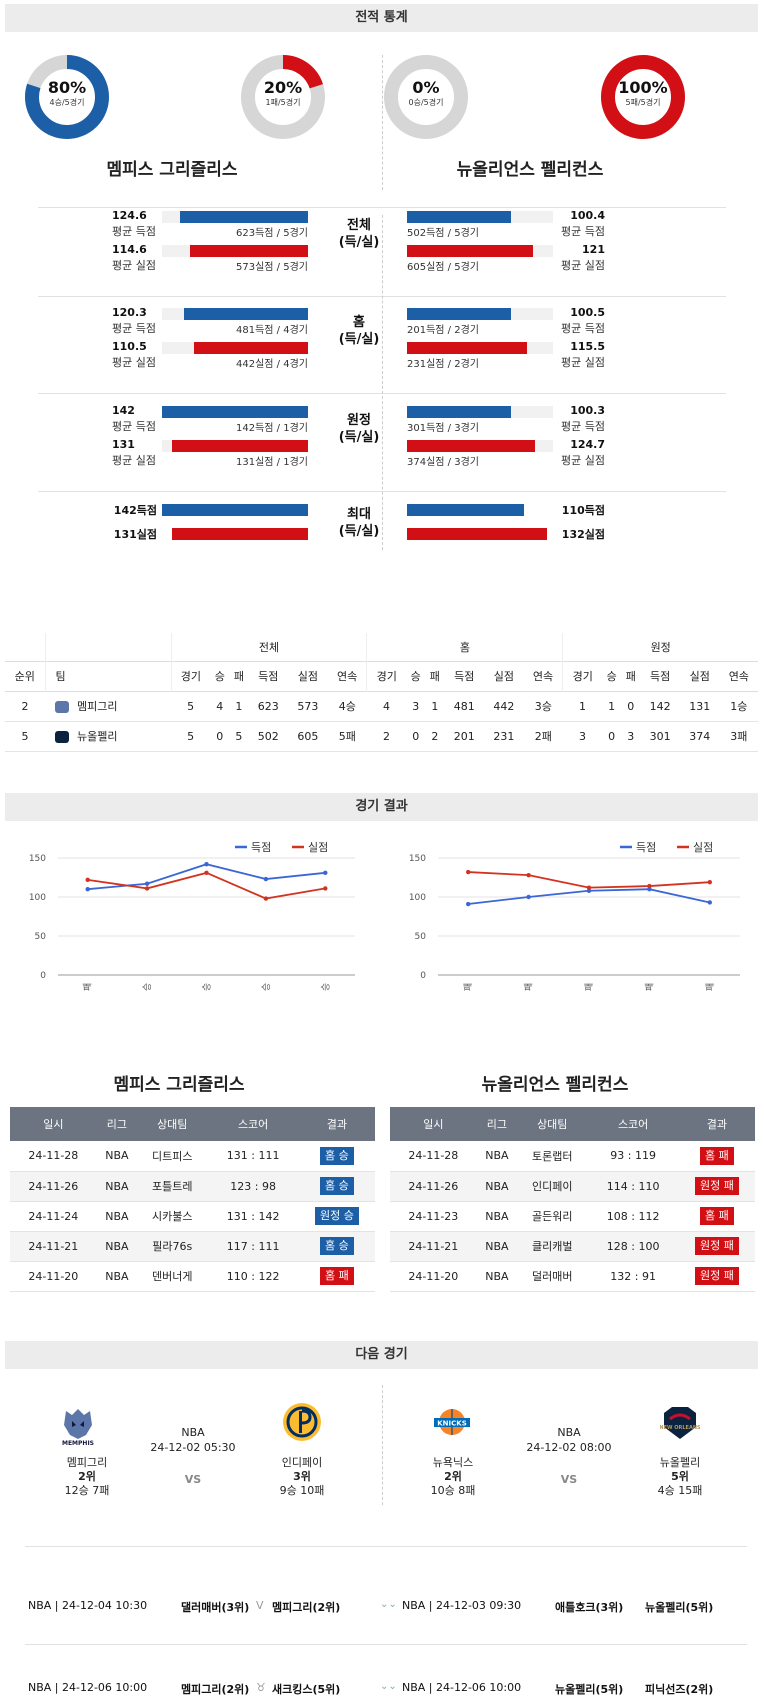 This screenshot has height=1707, width=764. Describe the element at coordinates (552, 1186) in the screenshot. I see `opponent-cell: 인디페이` at that location.